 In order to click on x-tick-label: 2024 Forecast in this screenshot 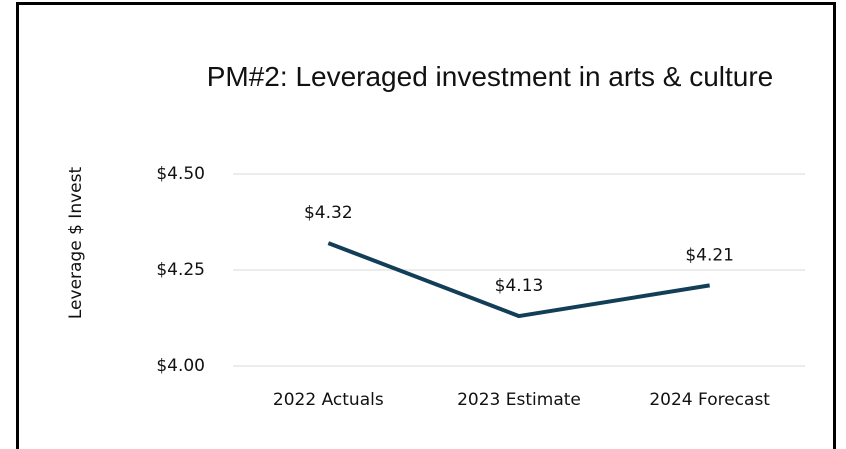, I will do `click(709, 400)`.